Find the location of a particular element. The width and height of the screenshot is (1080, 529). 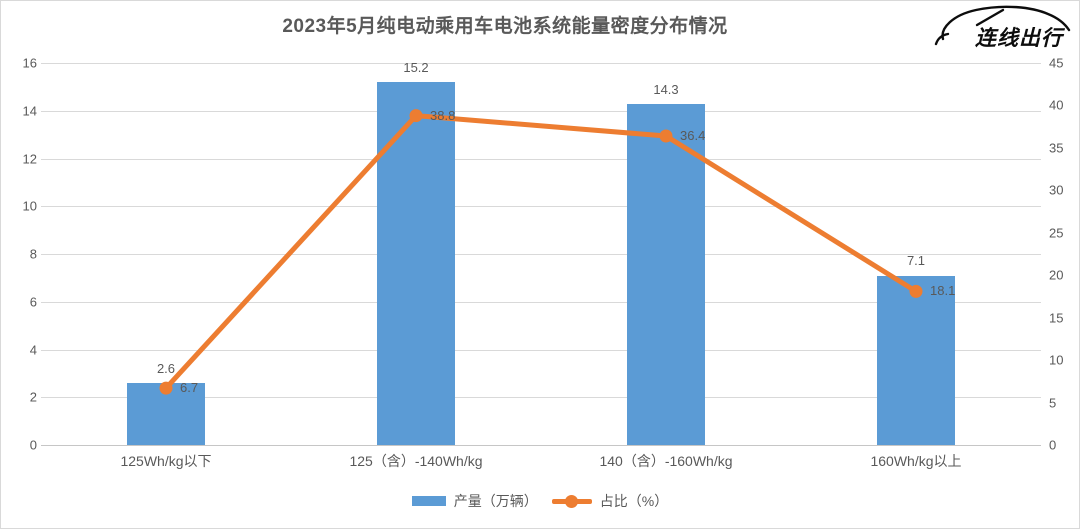

right-axis-tick-label: 45 is located at coordinates (1056, 63).